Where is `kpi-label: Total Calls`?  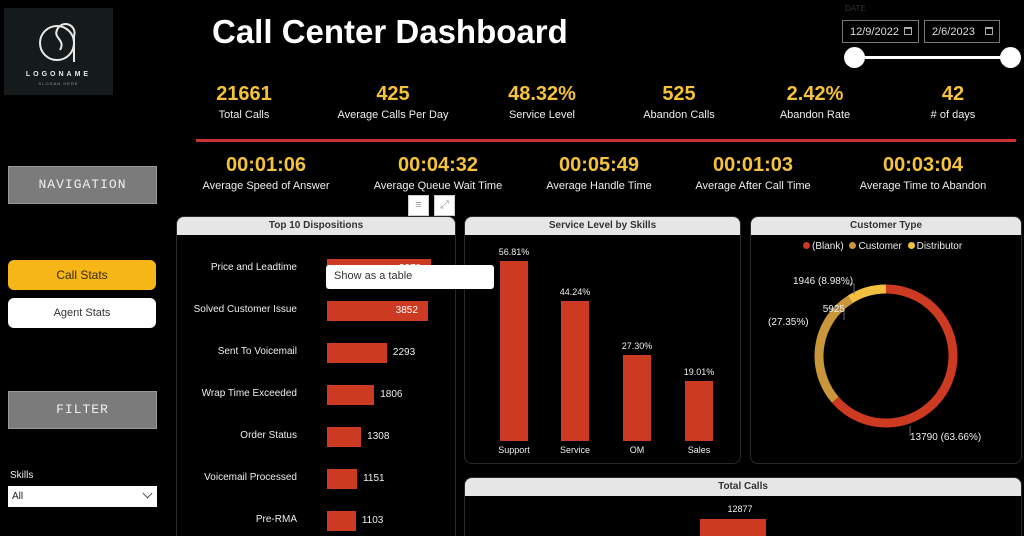
kpi-label: Total Calls is located at coordinates (244, 115).